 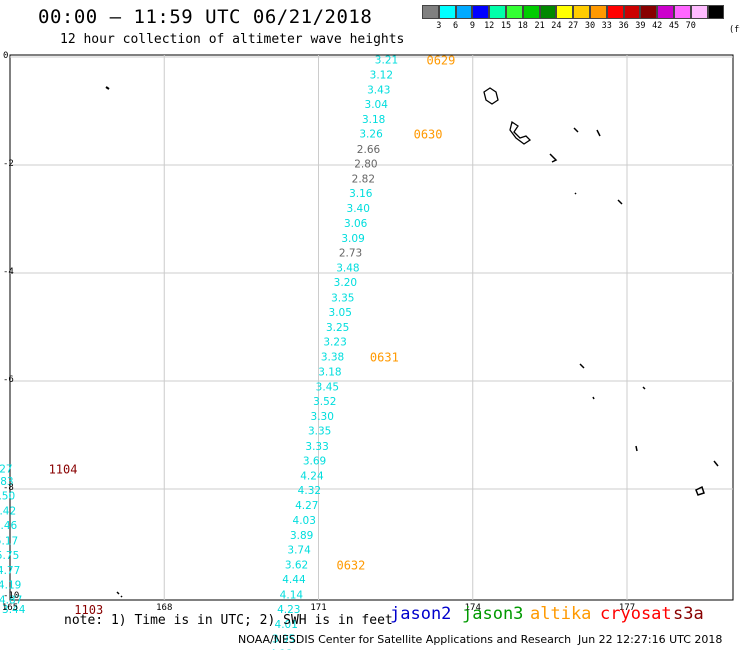 What do you see at coordinates (10, 571) in the screenshot?
I see `wave-height-value: 4.77` at bounding box center [10, 571].